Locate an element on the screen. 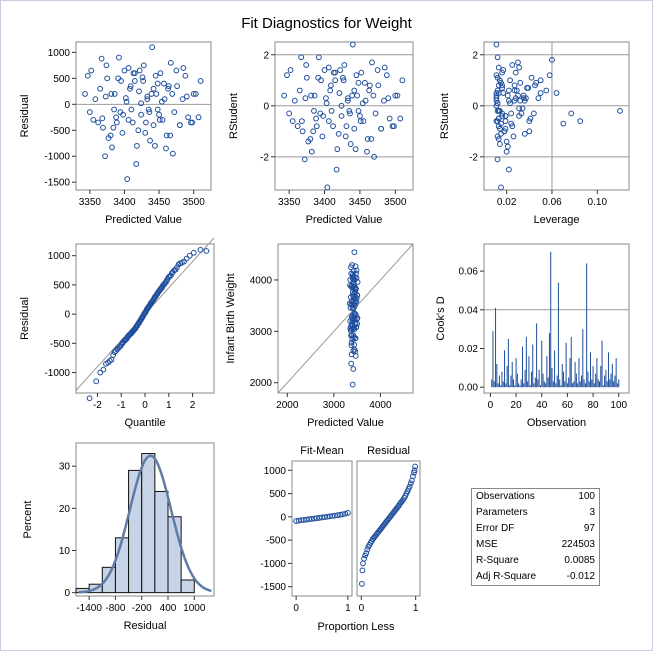  rstud-pred-x-tick-label: 3500 is located at coordinates (395, 202).